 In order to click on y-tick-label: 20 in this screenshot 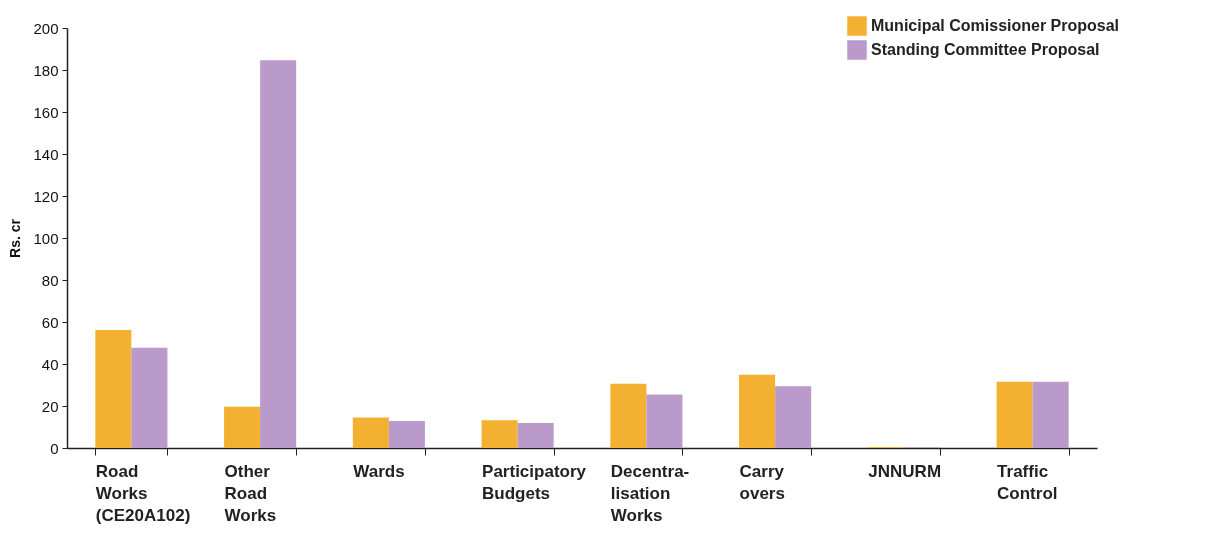, I will do `click(50, 406)`.